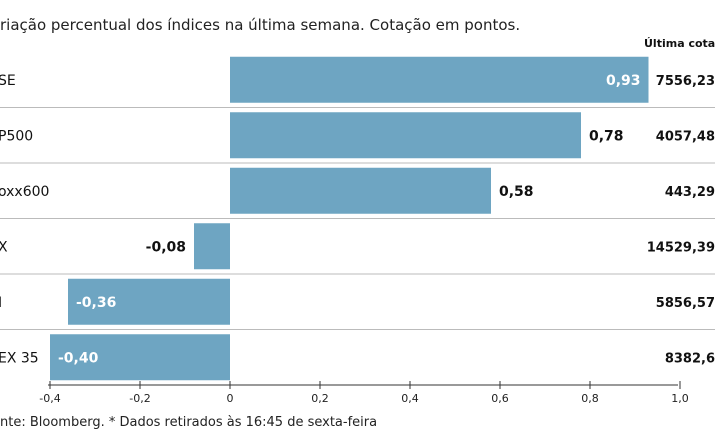 The image size is (715, 445). What do you see at coordinates (680, 398) in the screenshot?
I see `x-tick-label: 1,0` at bounding box center [680, 398].